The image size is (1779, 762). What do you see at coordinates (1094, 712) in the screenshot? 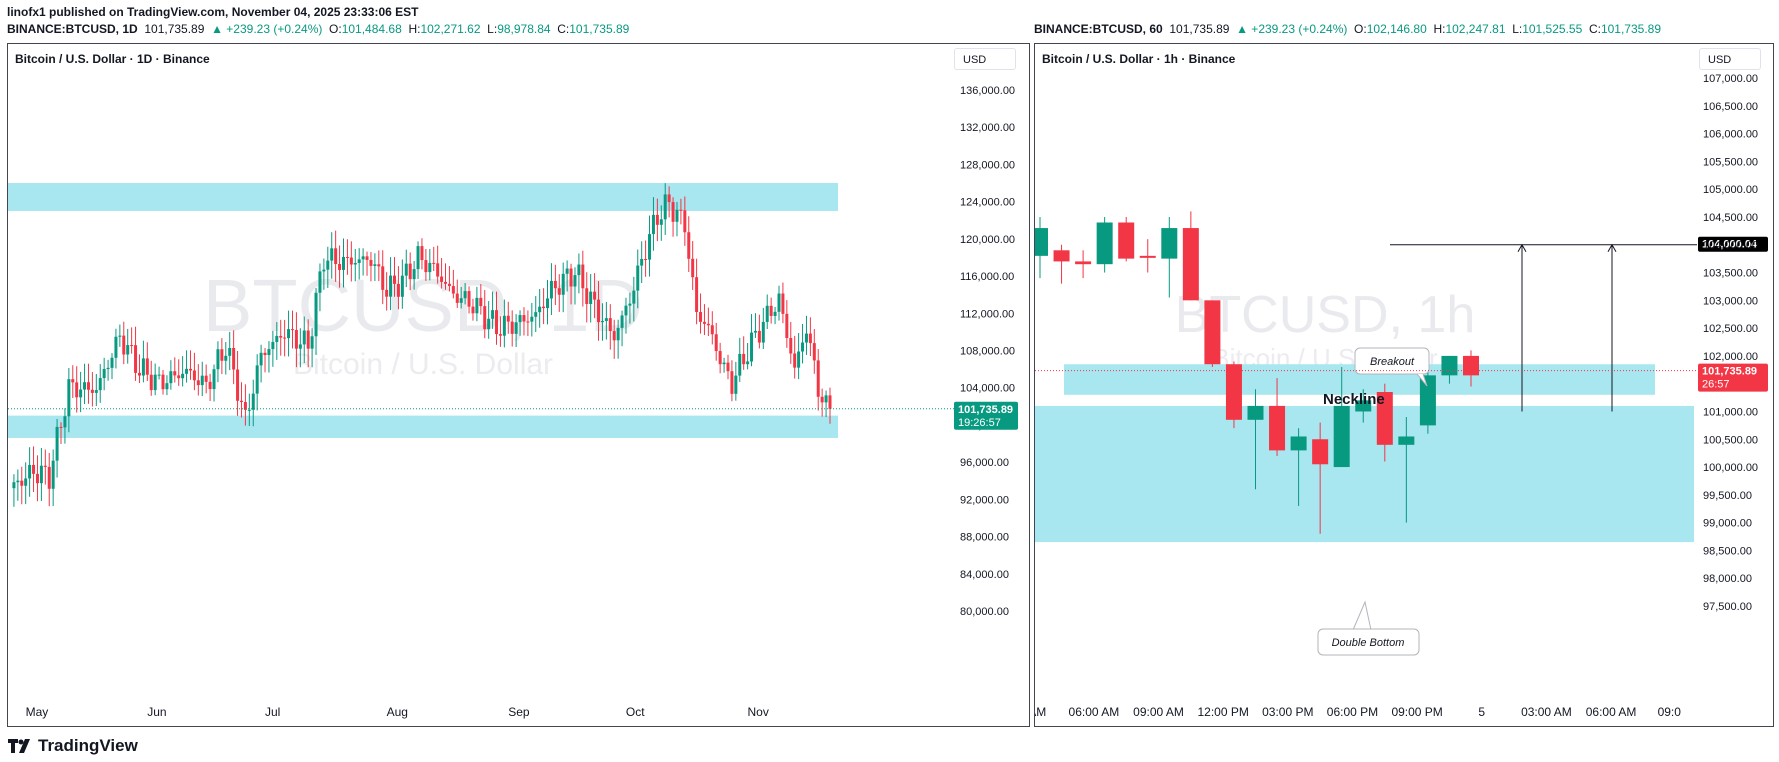
I see `hourly-x-tick: 06:00 AM` at bounding box center [1094, 712].